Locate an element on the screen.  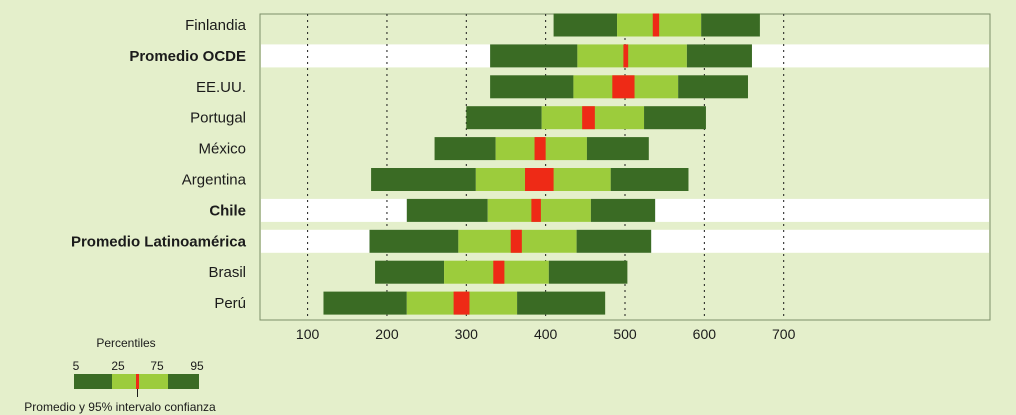
legend-title: Percentiles is located at coordinates (125, 343).